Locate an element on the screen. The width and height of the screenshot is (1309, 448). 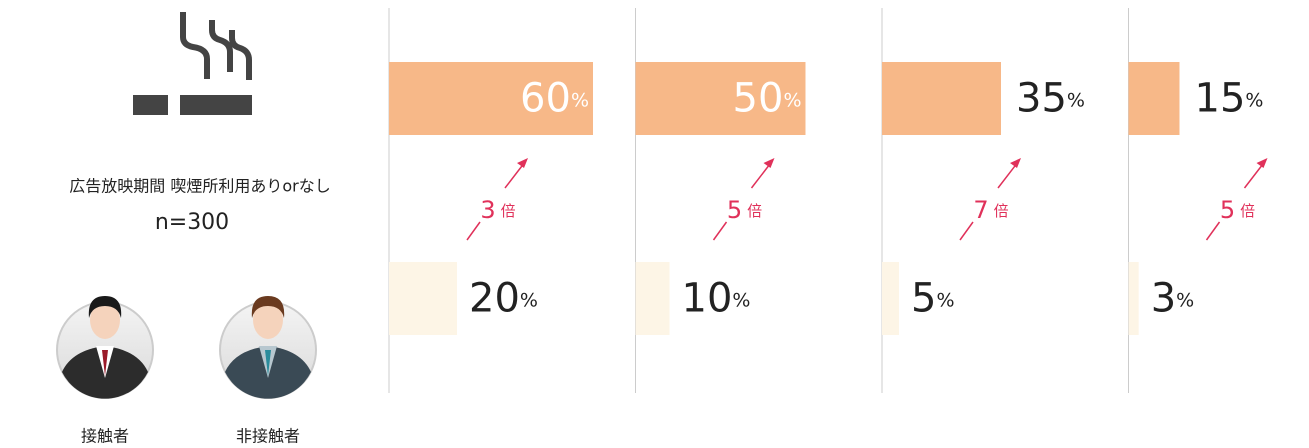
value-label: 5% is located at coordinates (933, 299).